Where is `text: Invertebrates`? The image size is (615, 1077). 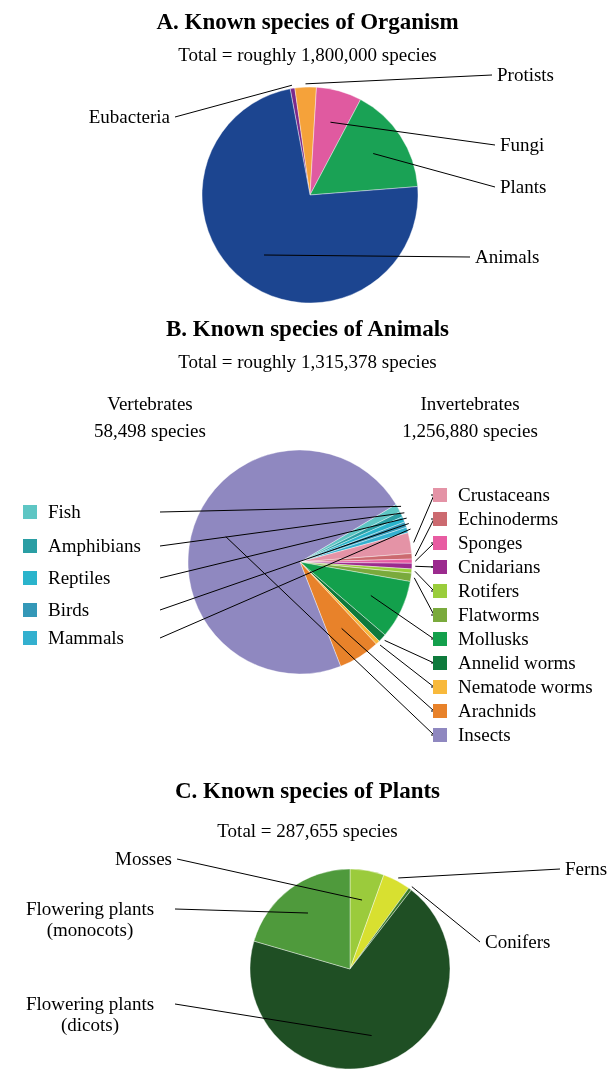
text: Invertebrates is located at coordinates (470, 403).